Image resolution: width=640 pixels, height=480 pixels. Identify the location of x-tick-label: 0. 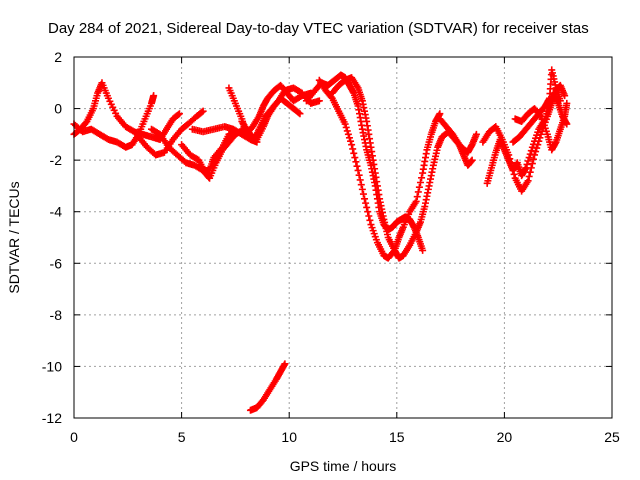
(74, 437).